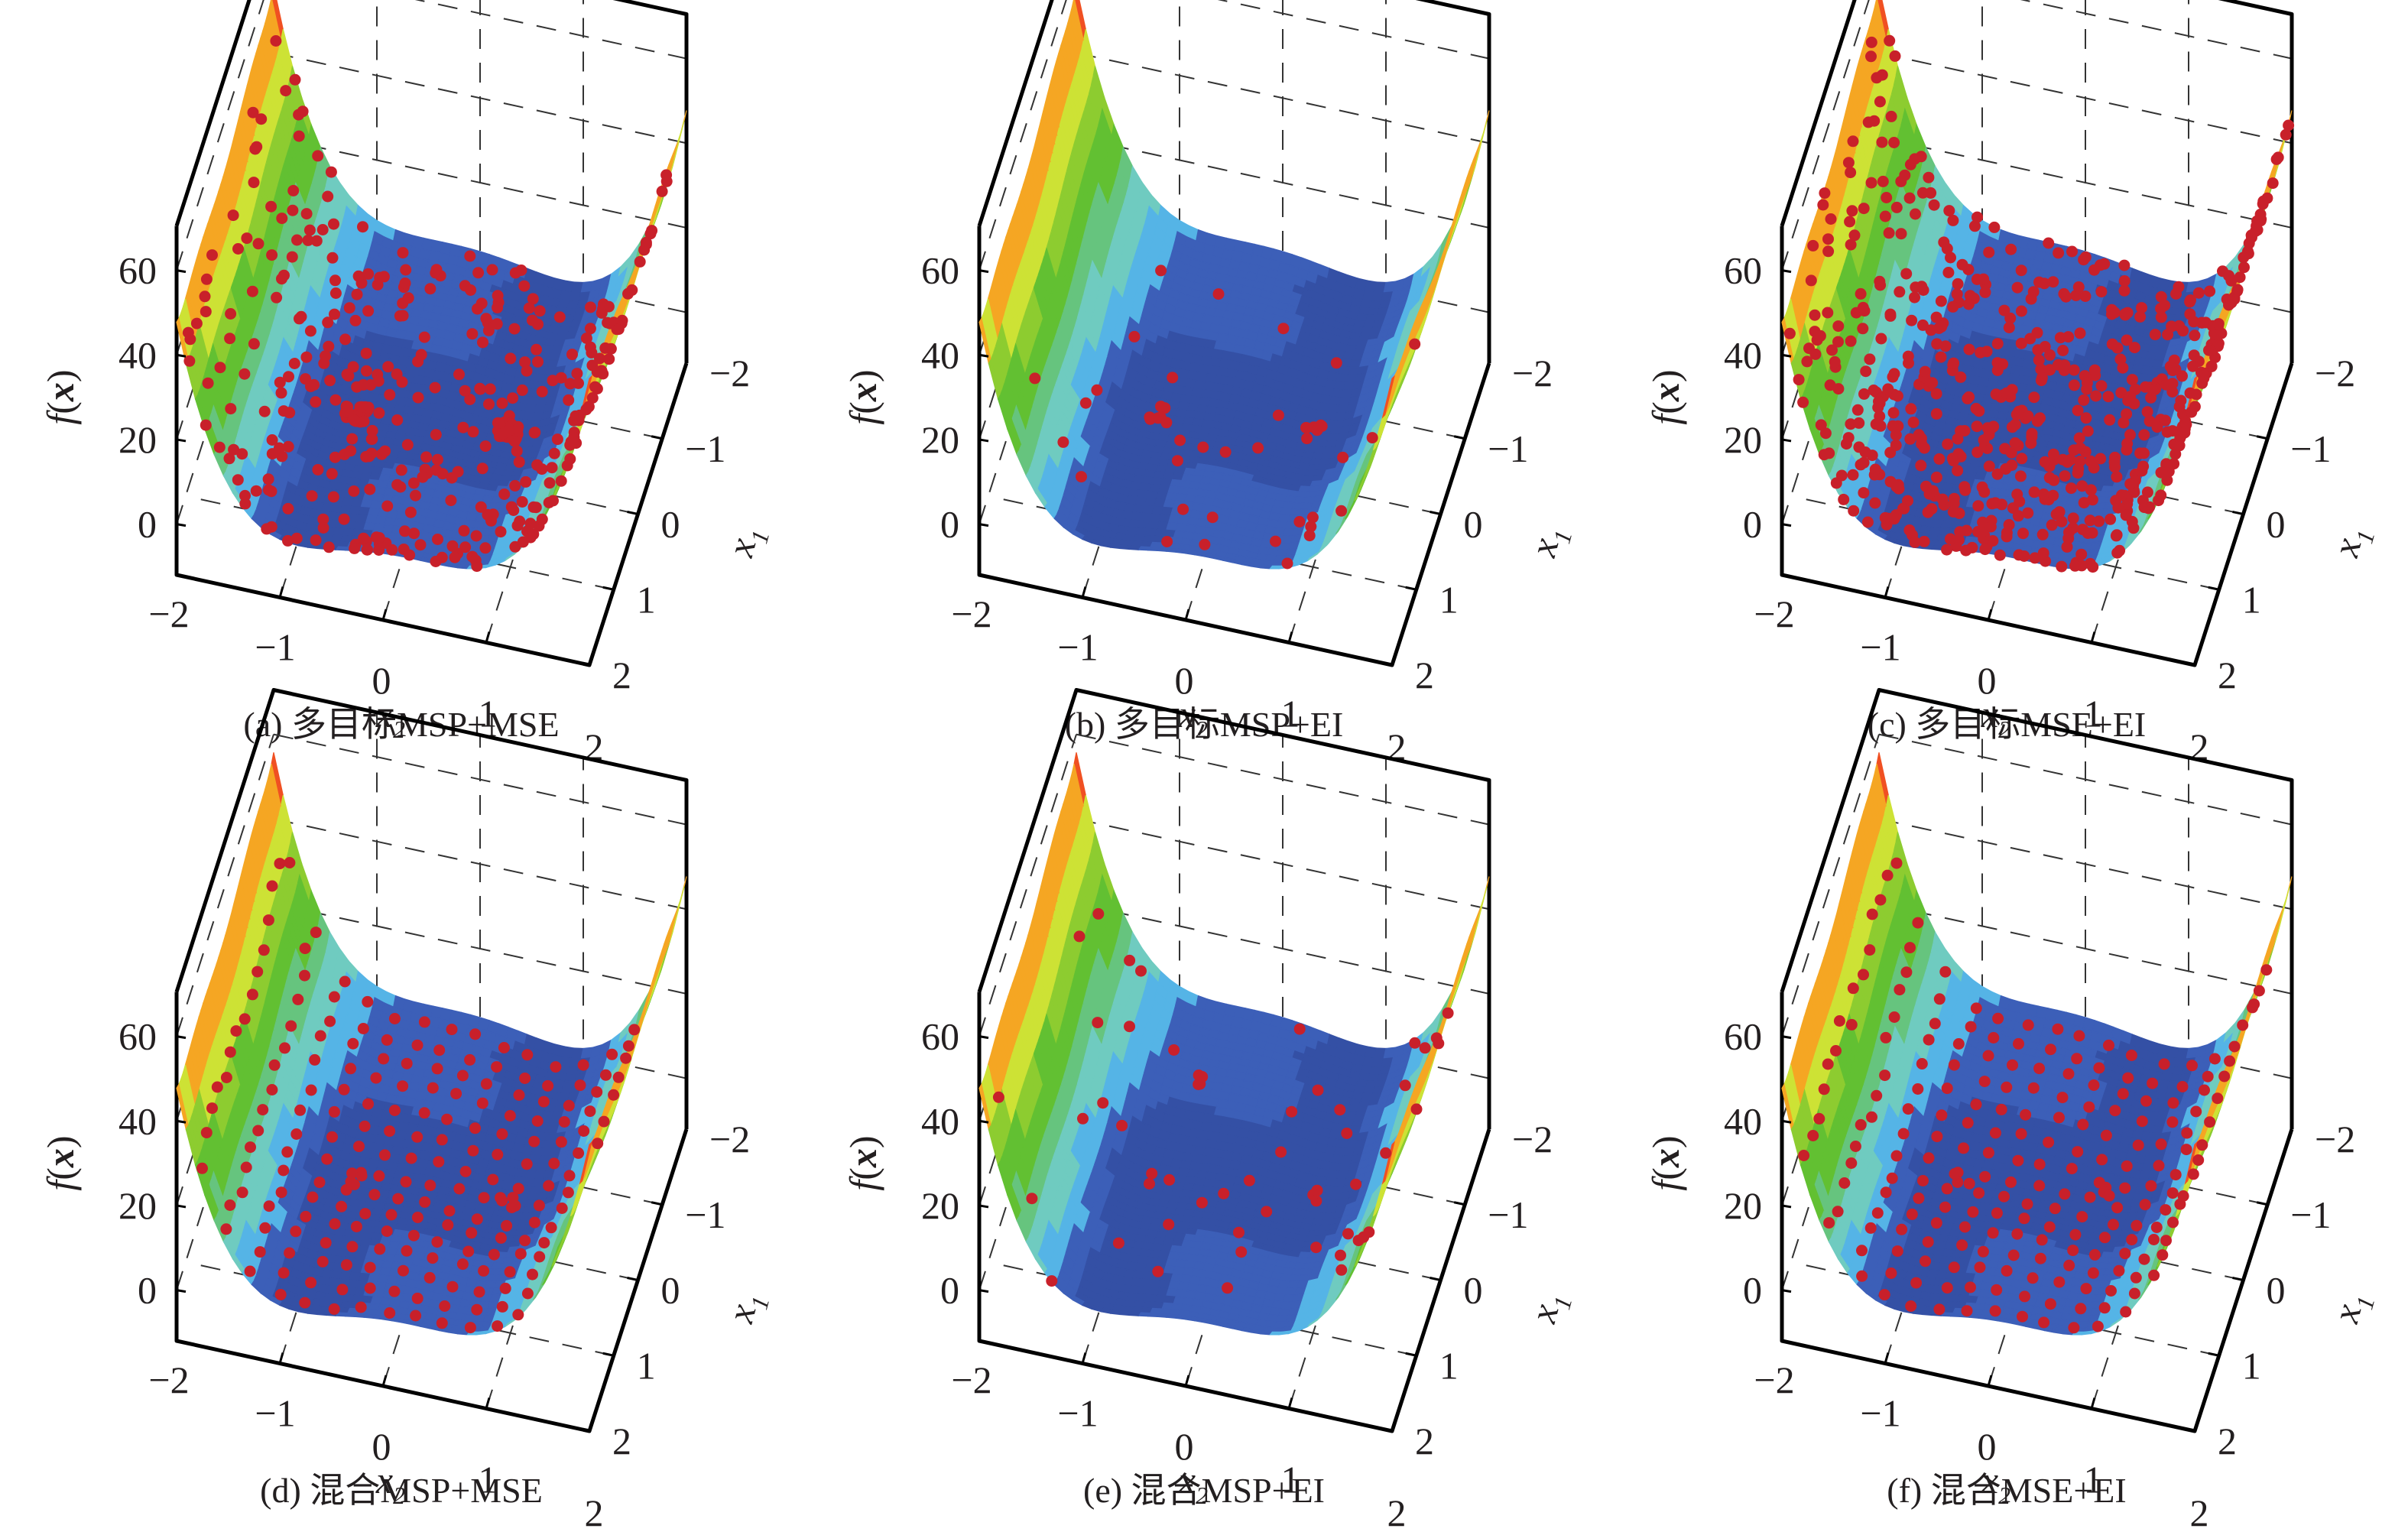  I want to click on x1-tick, so click(633, 513).